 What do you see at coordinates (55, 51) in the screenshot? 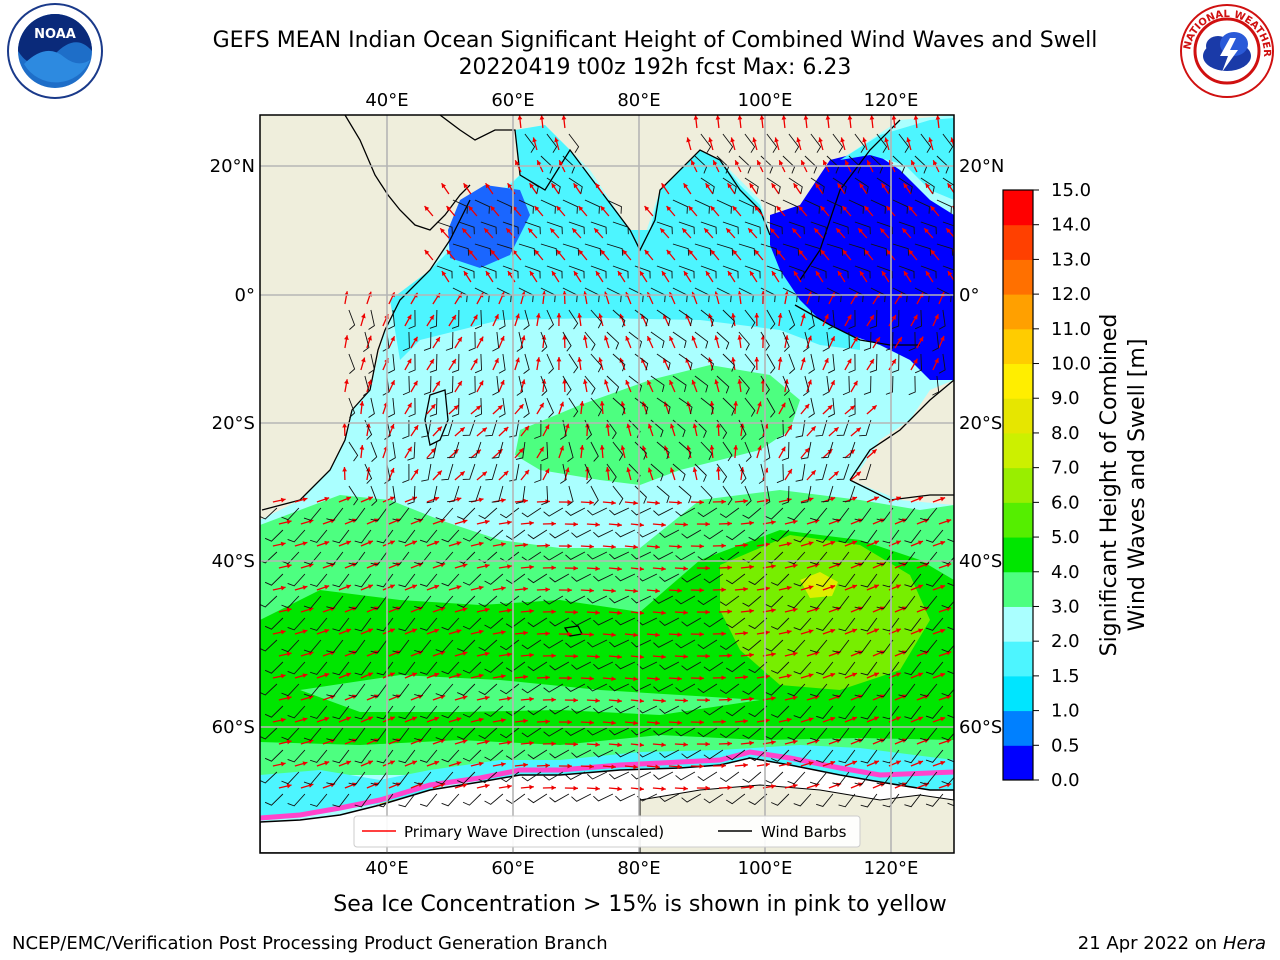
I see `noaa-logo: NOAA` at bounding box center [55, 51].